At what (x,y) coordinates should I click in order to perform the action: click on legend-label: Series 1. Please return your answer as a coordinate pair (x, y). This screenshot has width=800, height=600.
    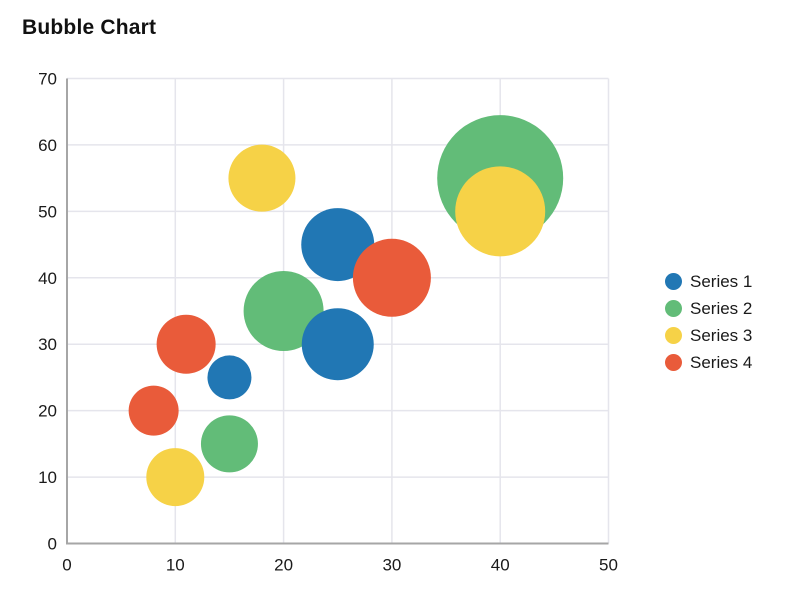
    Looking at the image, I should click on (721, 281).